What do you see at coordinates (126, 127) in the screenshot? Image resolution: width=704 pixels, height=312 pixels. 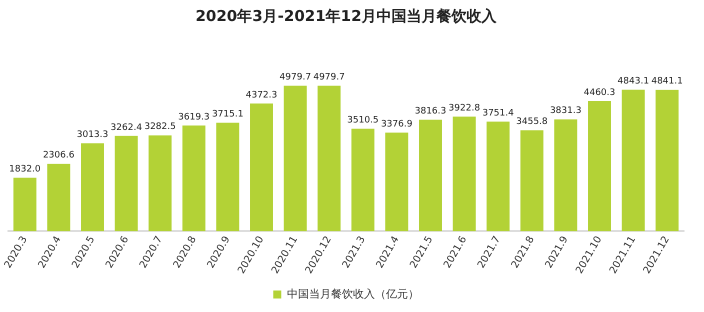 I see `data-label: 3262.4` at bounding box center [126, 127].